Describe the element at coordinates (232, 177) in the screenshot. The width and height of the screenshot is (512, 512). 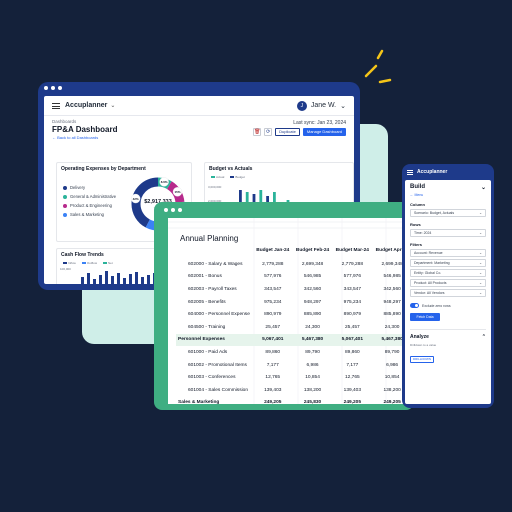
I see `legend-swatch-icon` at that location.